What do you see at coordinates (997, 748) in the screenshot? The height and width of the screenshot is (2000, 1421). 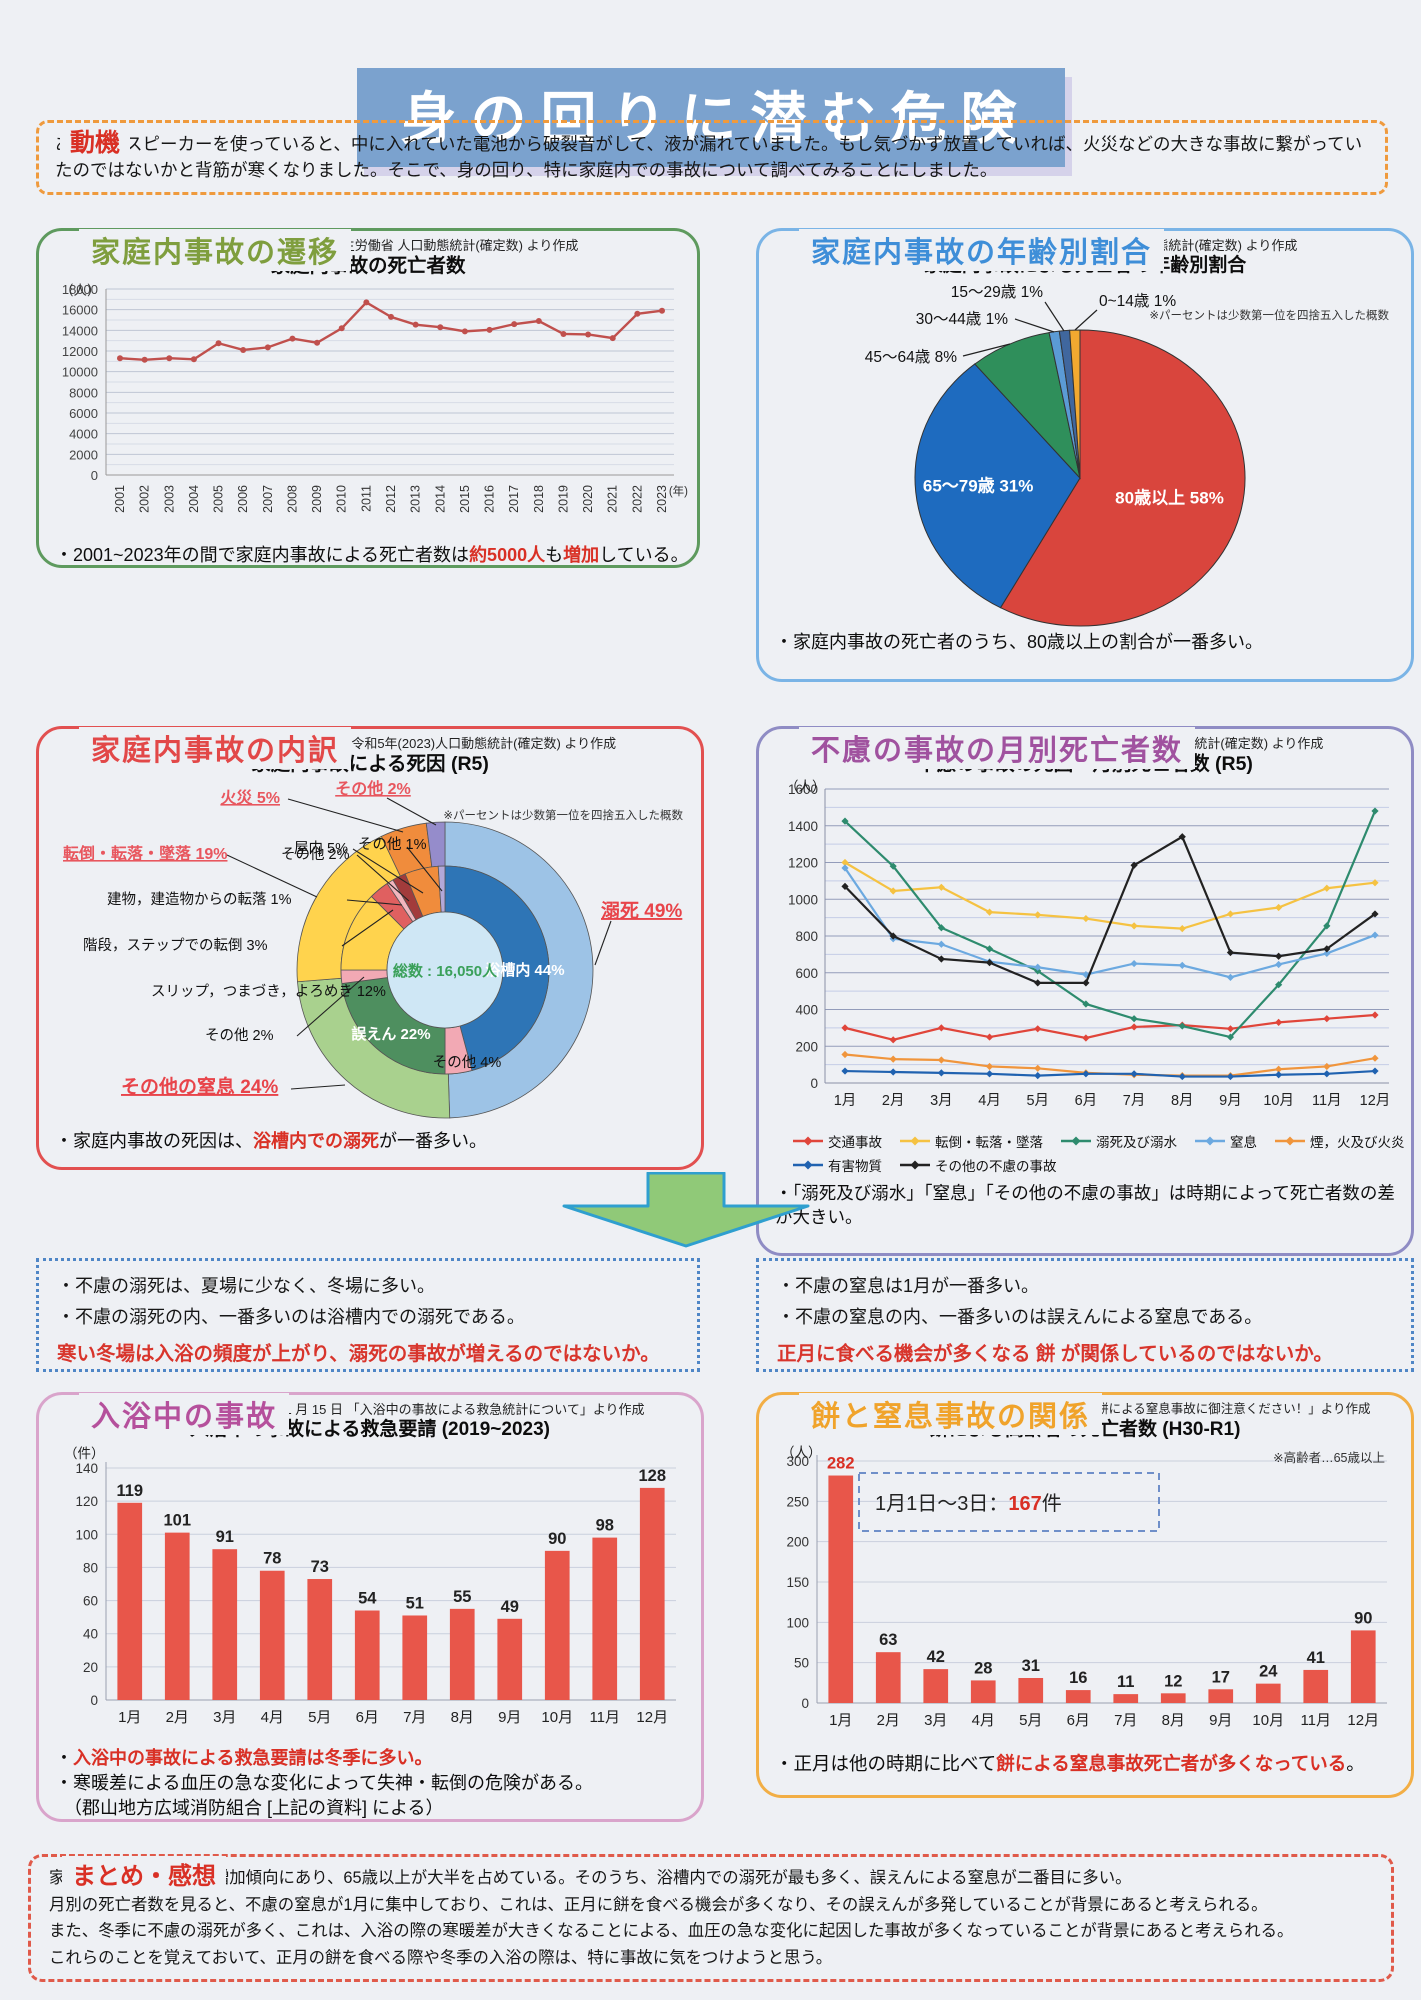 I see `panel-heading-monthly: 不慮の事故の月別死亡者数` at bounding box center [997, 748].